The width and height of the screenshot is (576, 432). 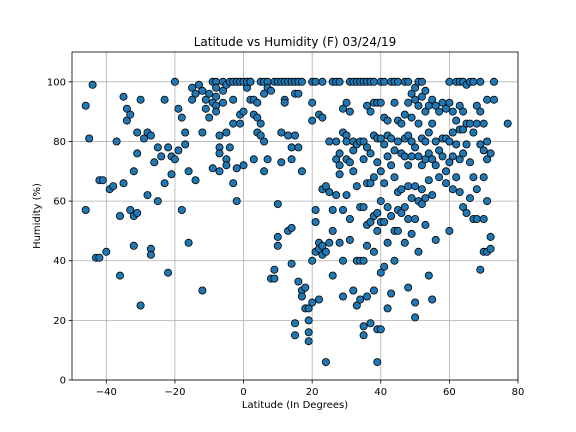 I want to click on y-tick-label: 100, so click(x=56, y=82).